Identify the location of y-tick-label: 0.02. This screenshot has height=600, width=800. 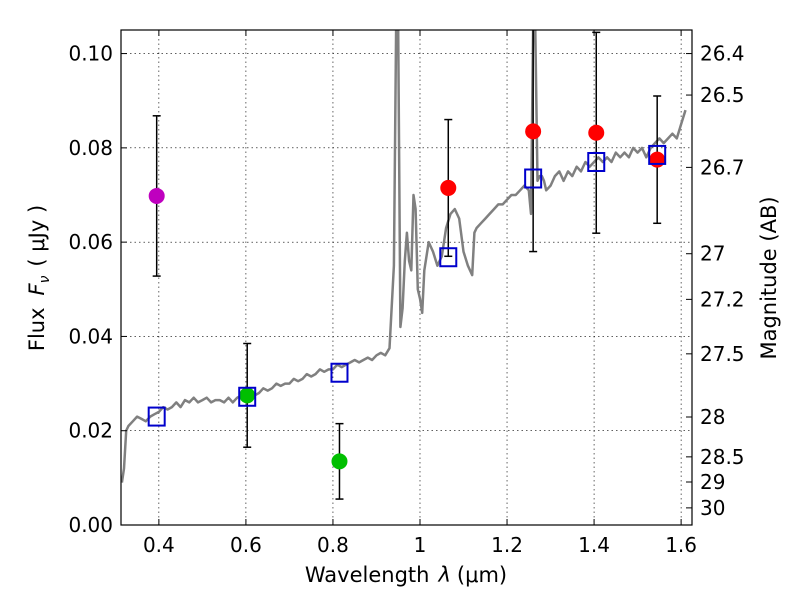
(90, 431).